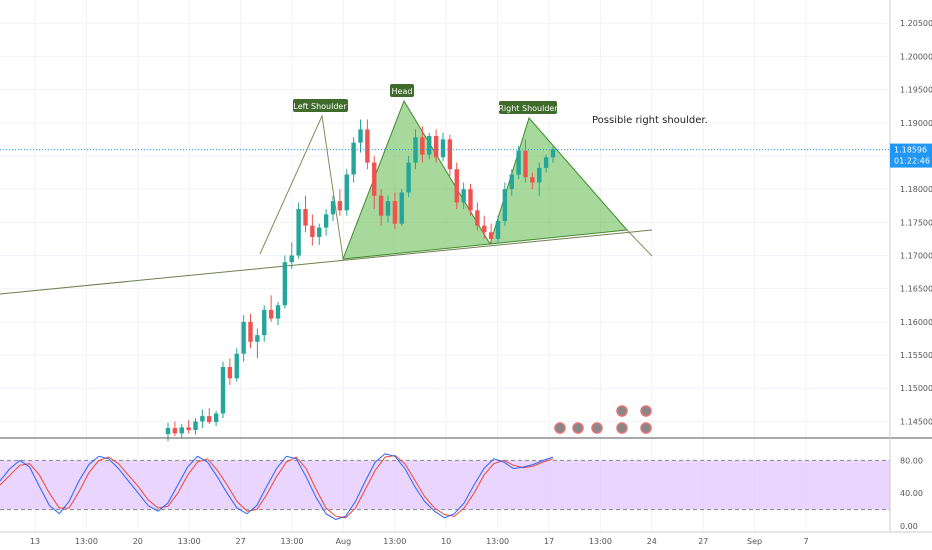 Image resolution: width=932 pixels, height=550 pixels. Describe the element at coordinates (277, 486) in the screenshot. I see `stochastic-d-line` at that location.